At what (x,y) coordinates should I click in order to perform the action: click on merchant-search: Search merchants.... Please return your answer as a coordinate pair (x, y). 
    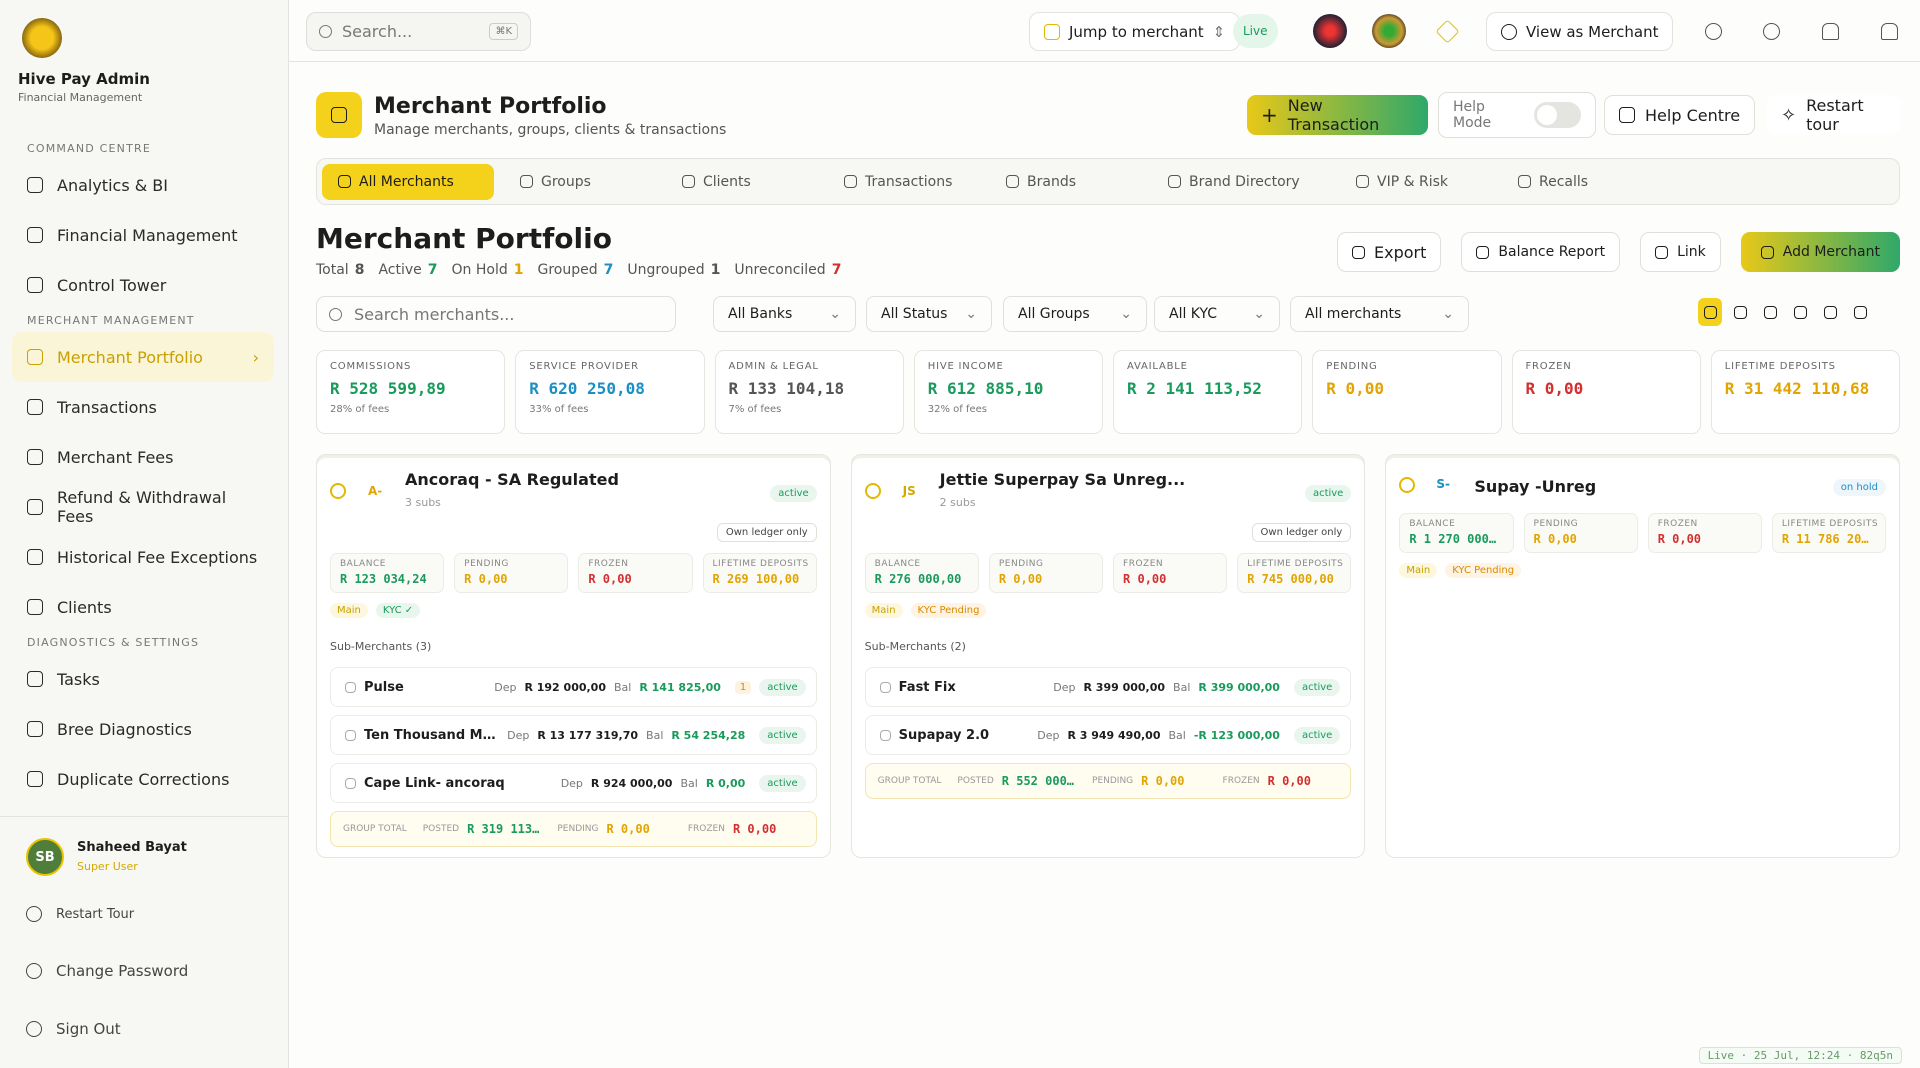
    Looking at the image, I should click on (496, 314).